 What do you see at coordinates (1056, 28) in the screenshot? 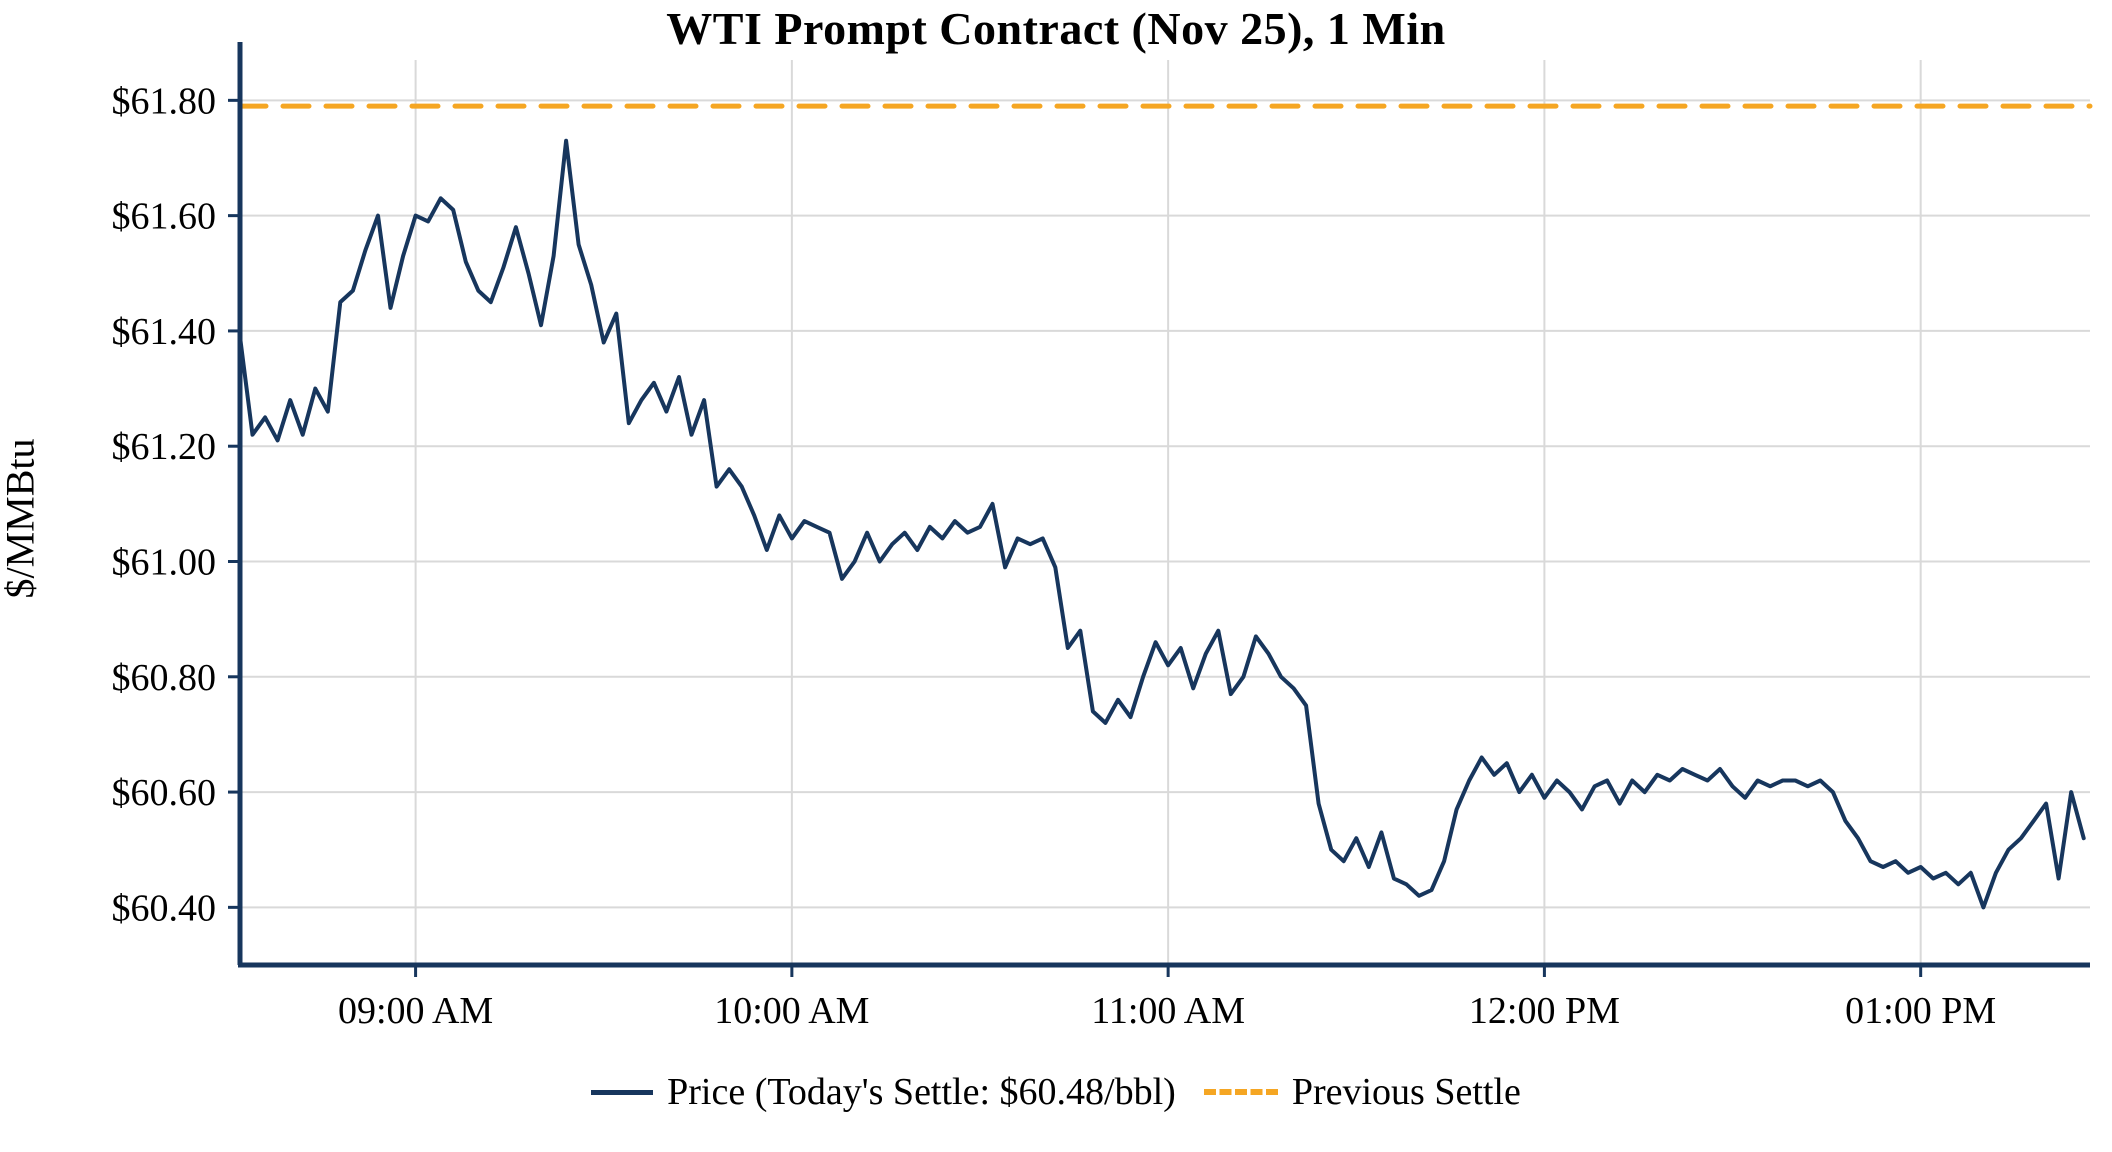
I see `chart-title: WTI Prompt Contract (Nov 25), 1 Min` at bounding box center [1056, 28].